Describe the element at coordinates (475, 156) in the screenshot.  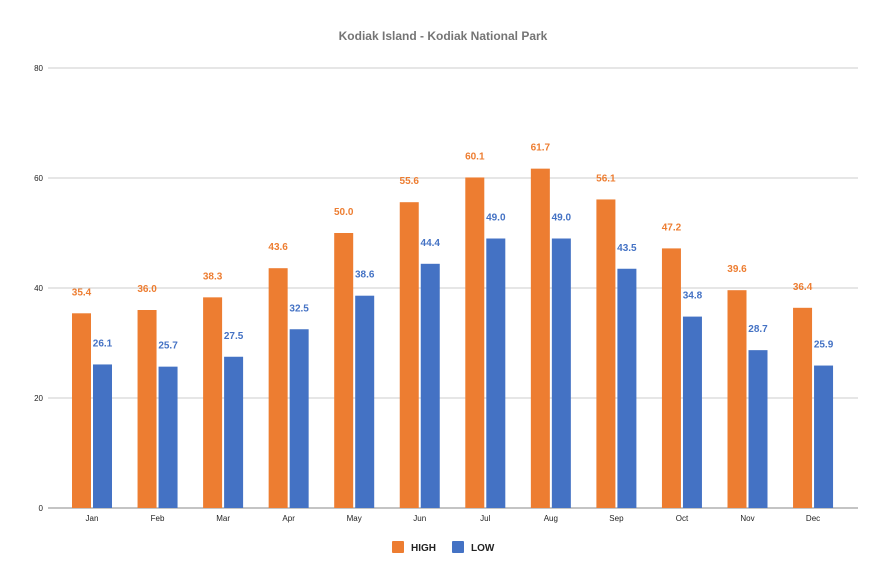
I see `data-label: 60.1` at that location.